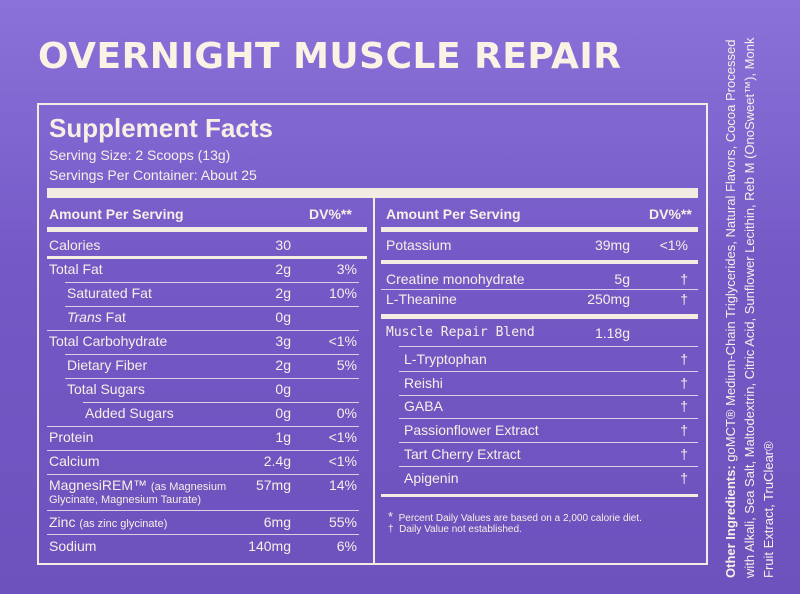 This screenshot has height=594, width=800. Describe the element at coordinates (423, 406) in the screenshot. I see `ingredient-name: GABA` at that location.